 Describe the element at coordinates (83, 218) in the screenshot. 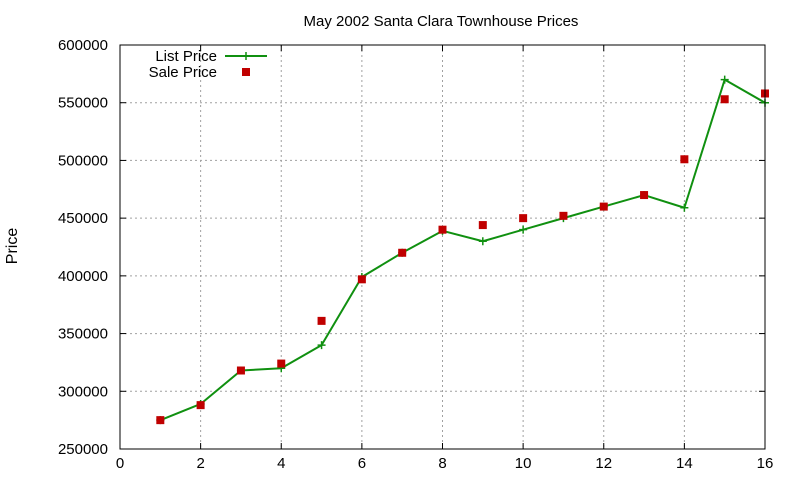

I see `y-tick-label: 450000` at that location.